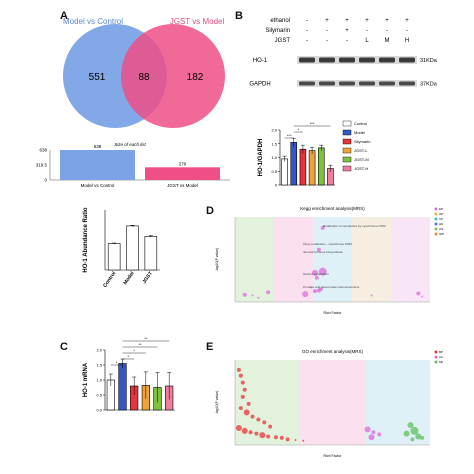  What do you see at coordinates (43, 150) in the screenshot?
I see `y-tick-label: 638` at bounding box center [43, 150].